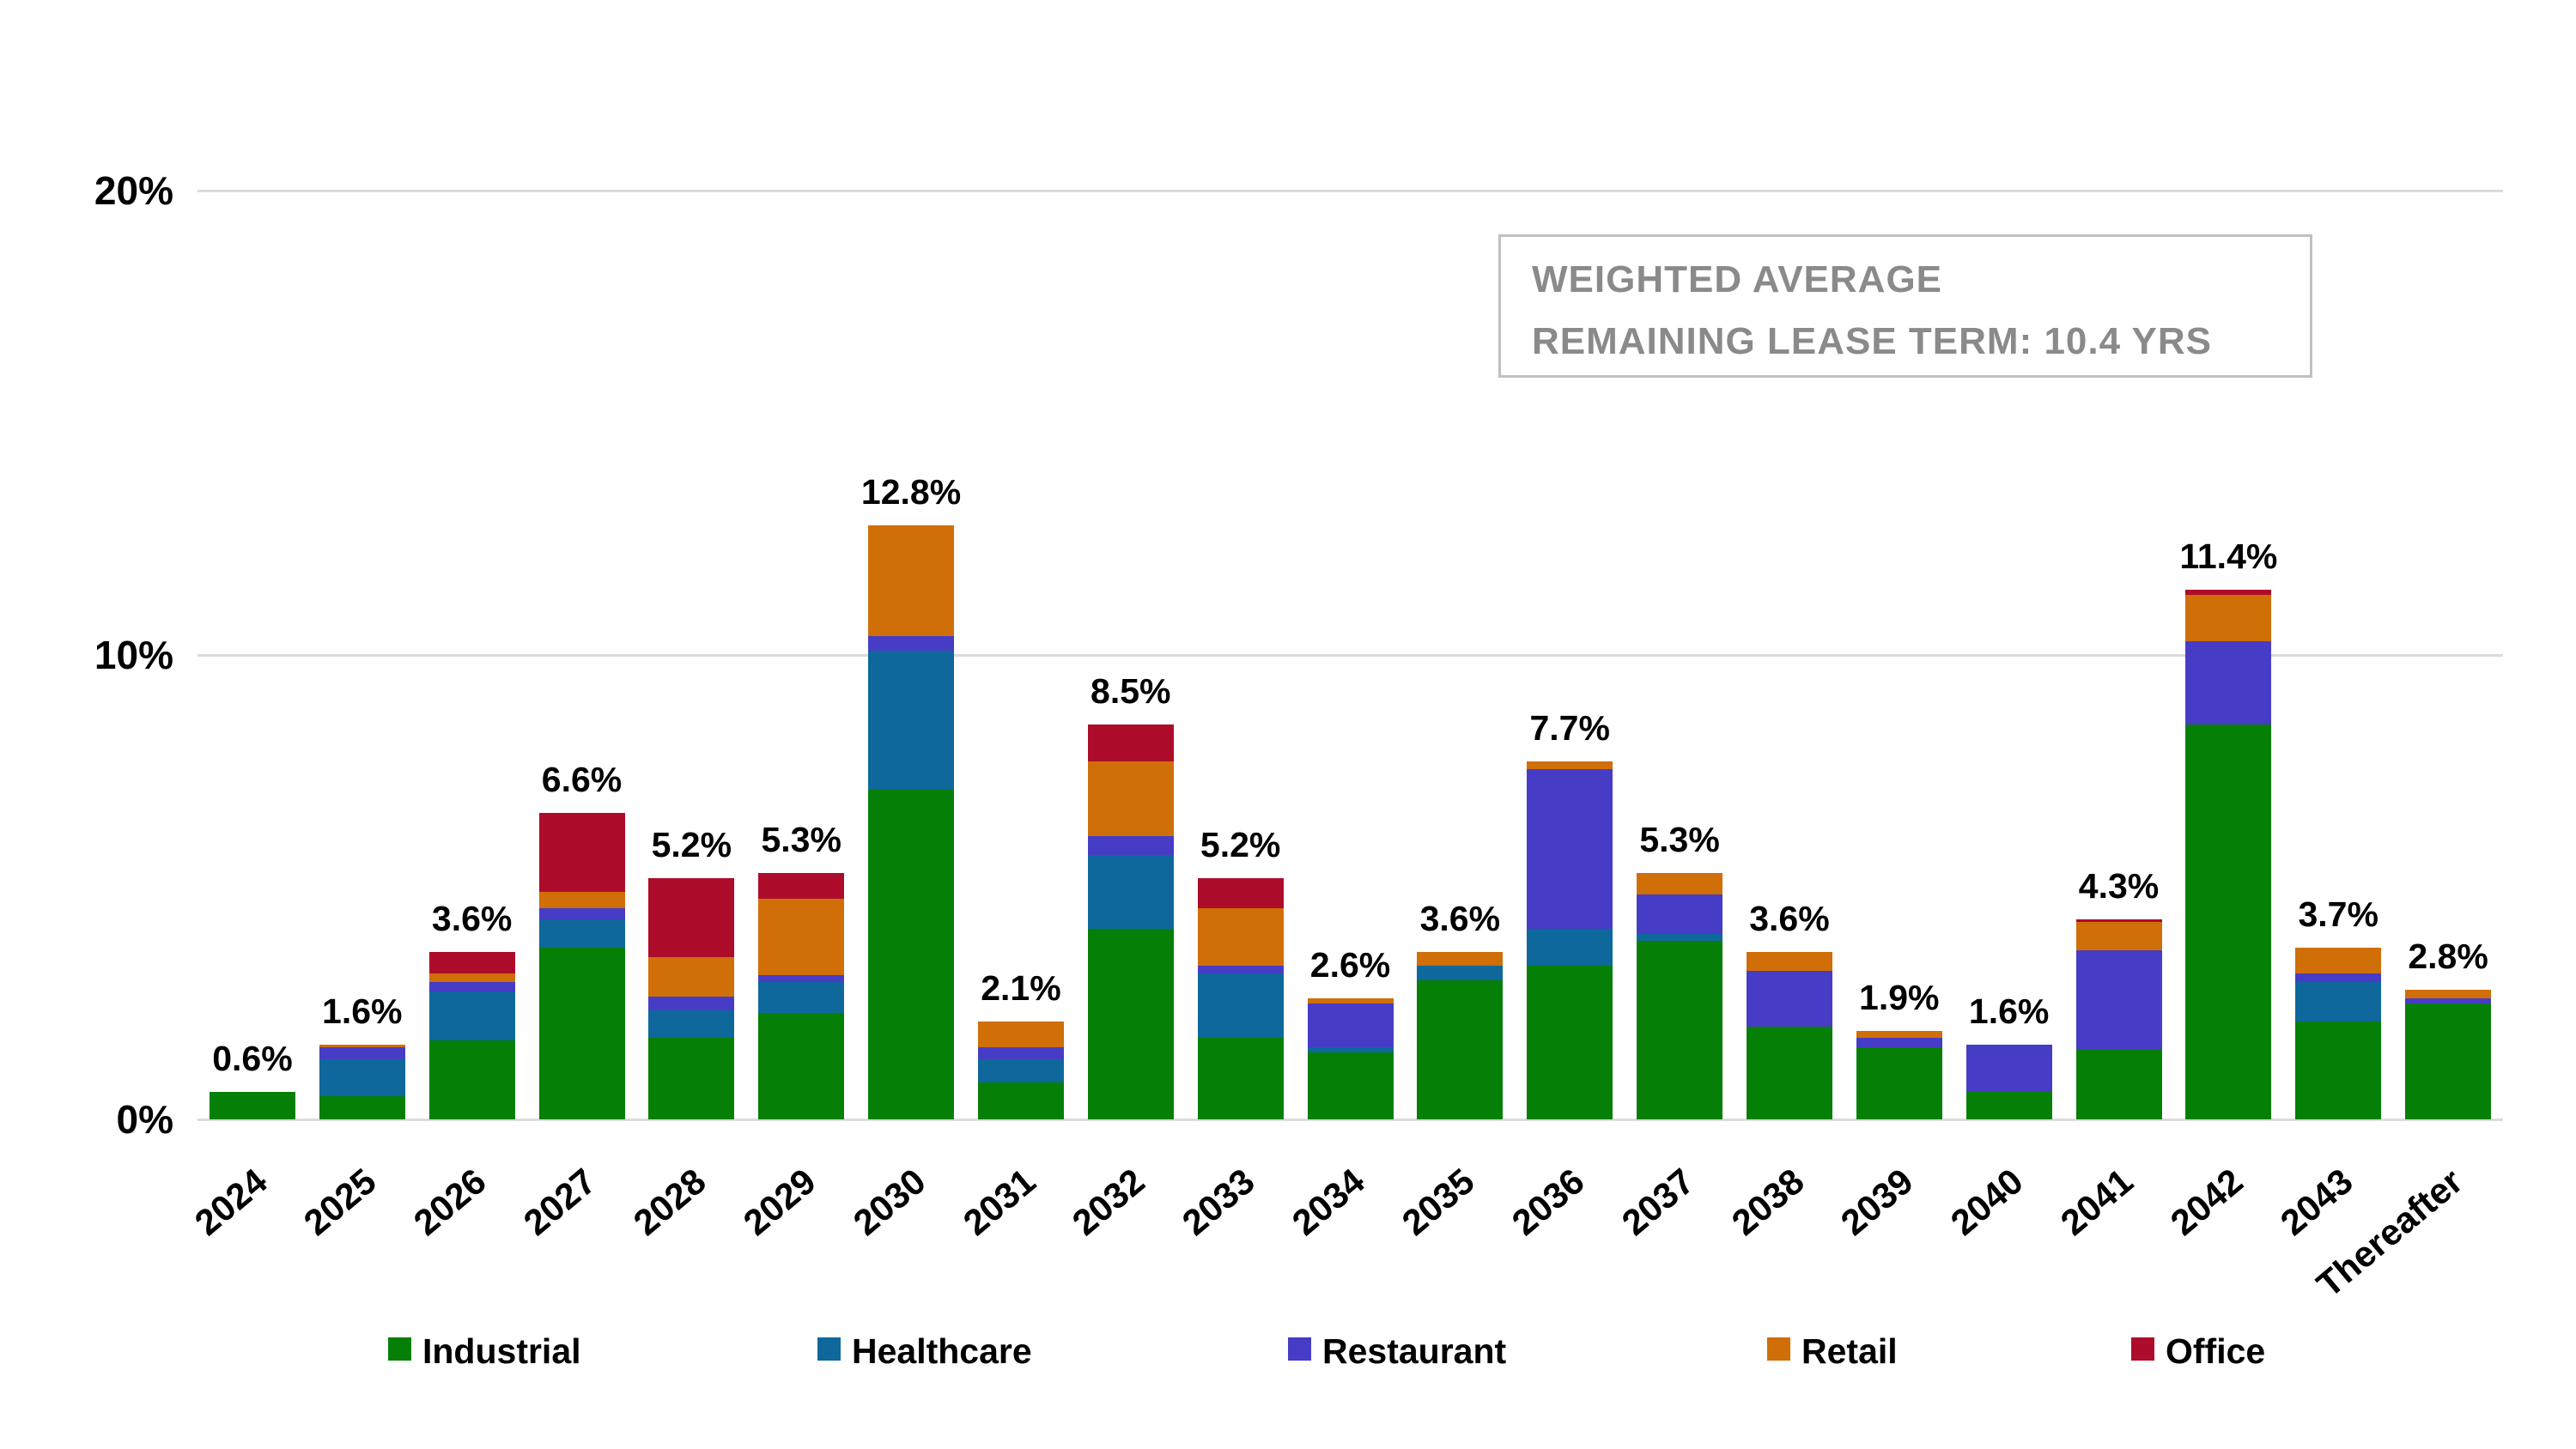 This screenshot has height=1449, width=2576. Describe the element at coordinates (362, 1046) in the screenshot. I see `bar-segment-2025-retail` at that location.